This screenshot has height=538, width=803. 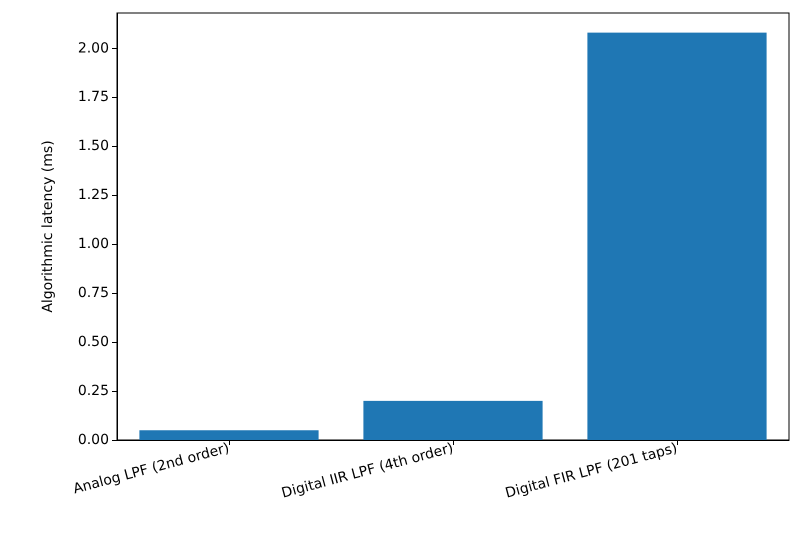 I want to click on x-tick-label: Digital IIR LPF (4th order), so click(x=368, y=471).